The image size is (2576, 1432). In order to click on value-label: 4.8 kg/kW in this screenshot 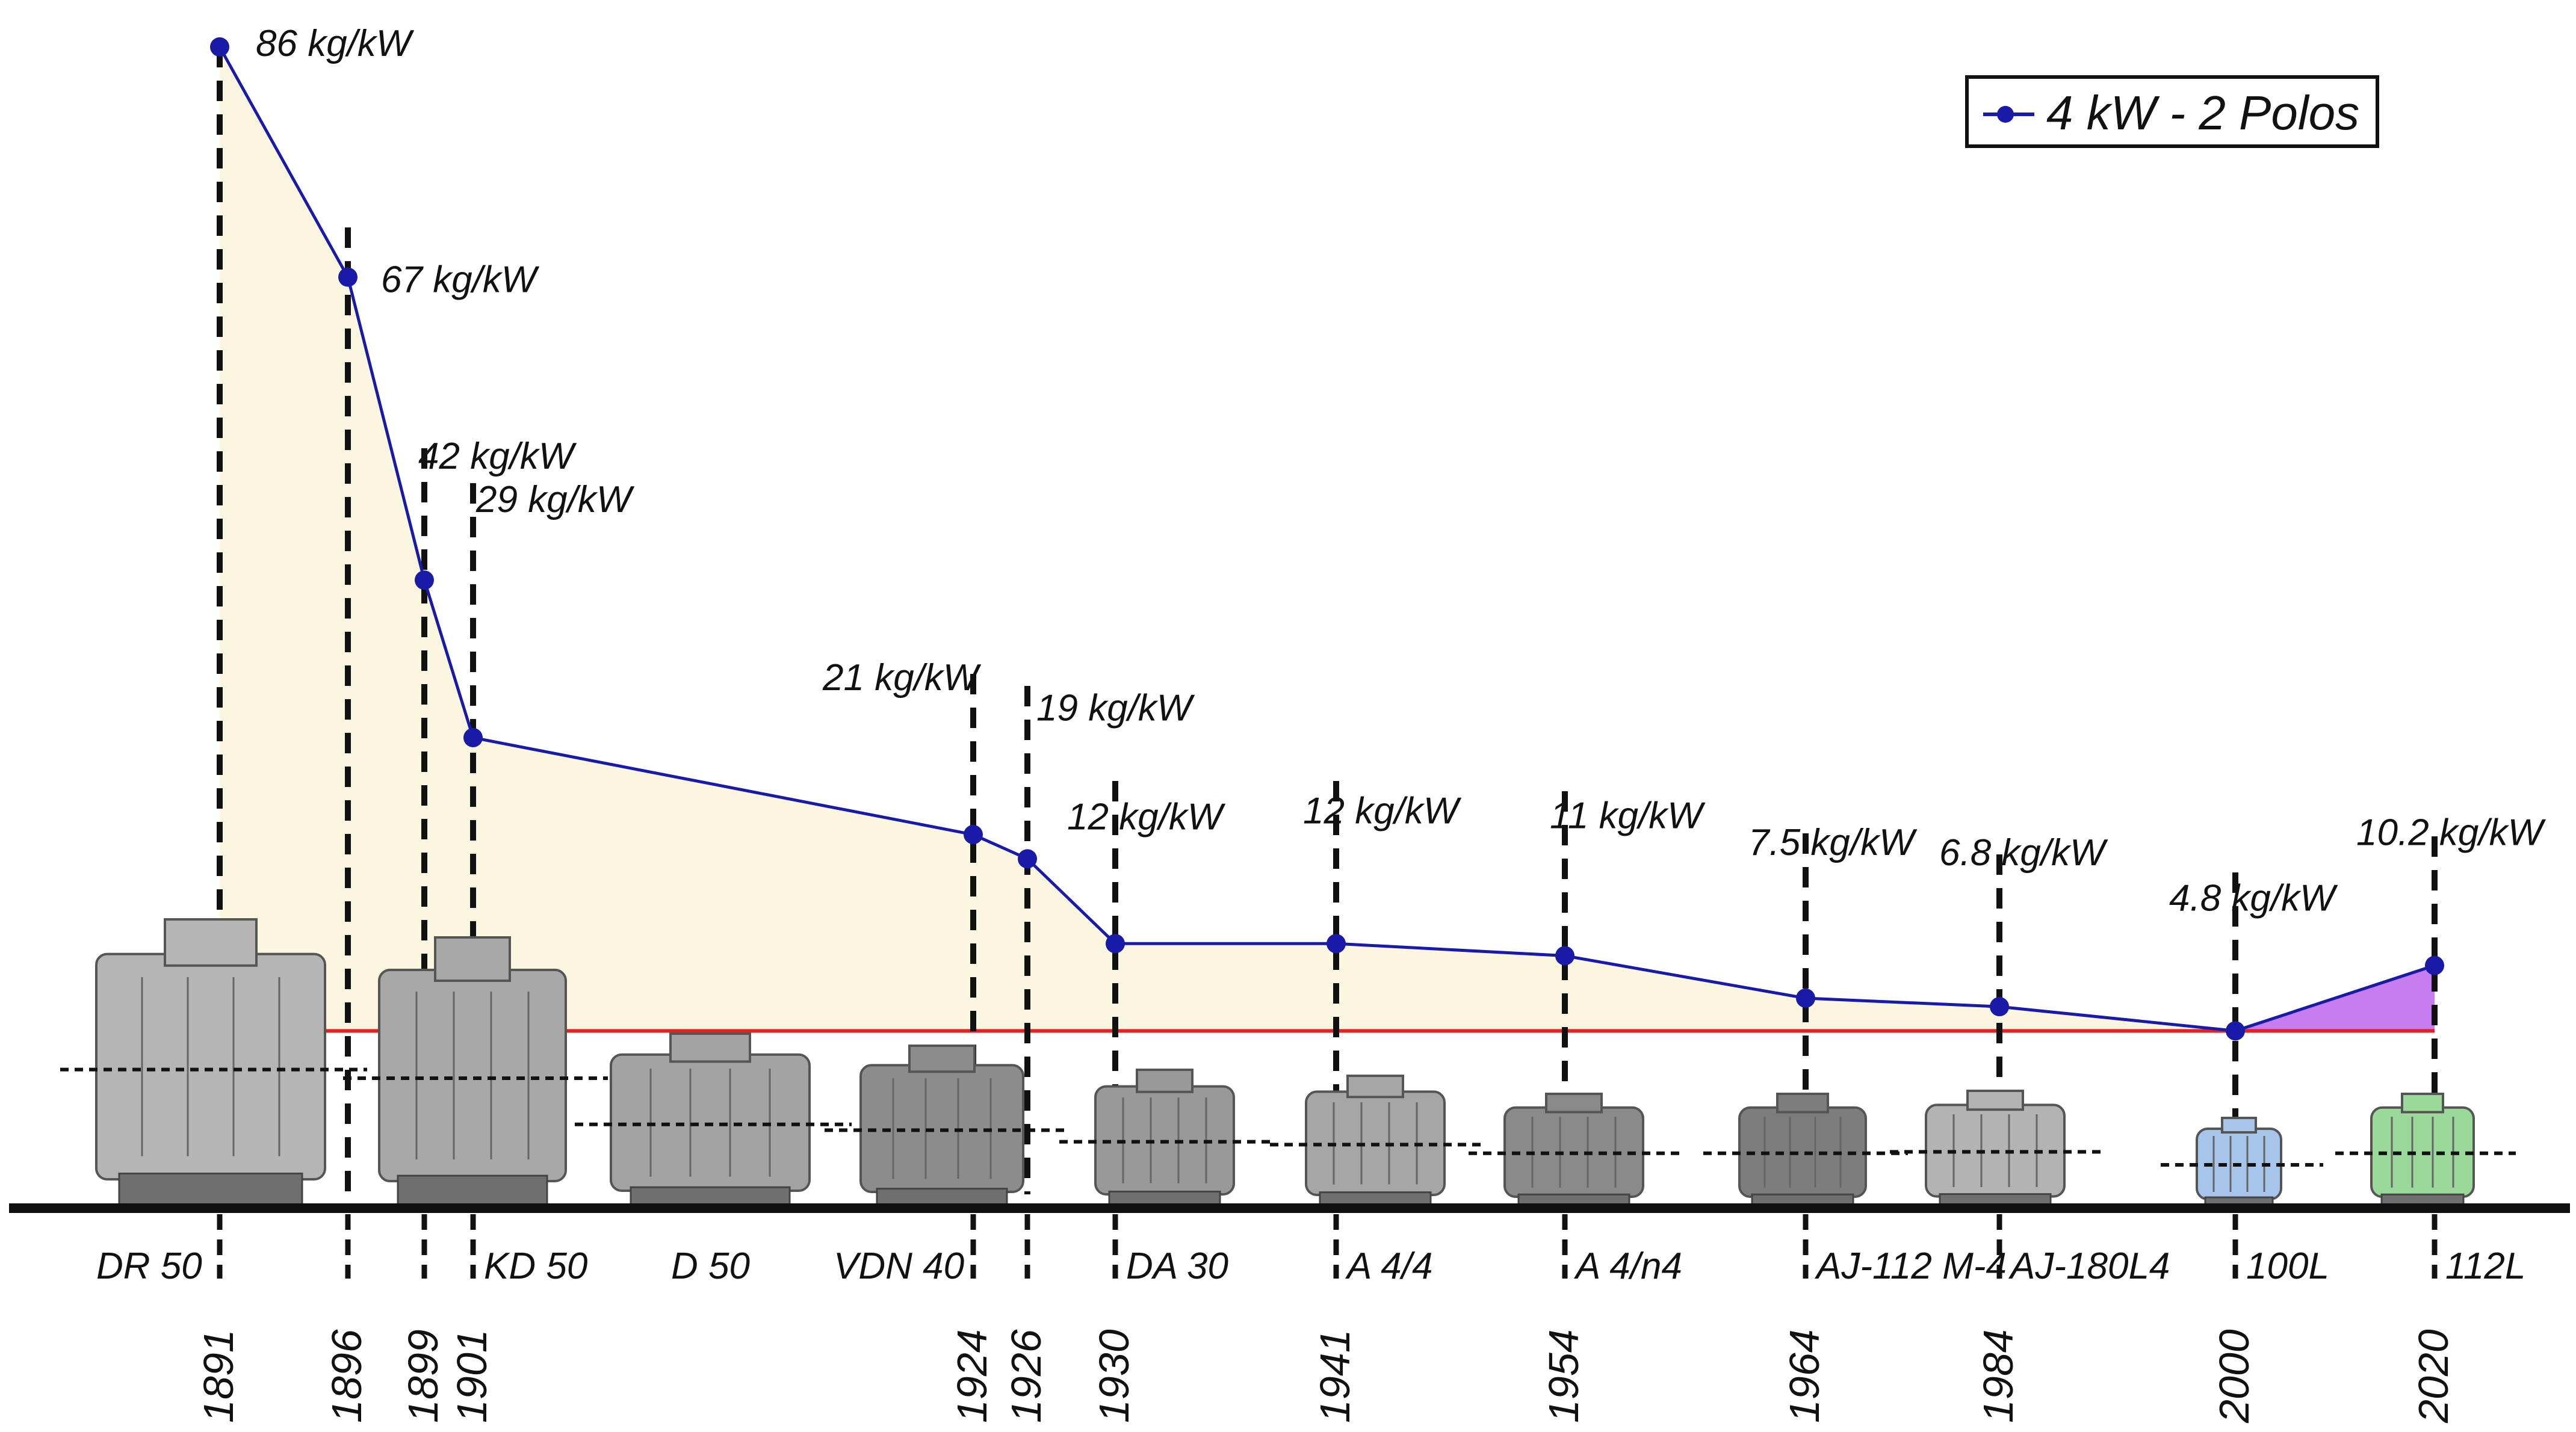, I will do `click(2253, 898)`.